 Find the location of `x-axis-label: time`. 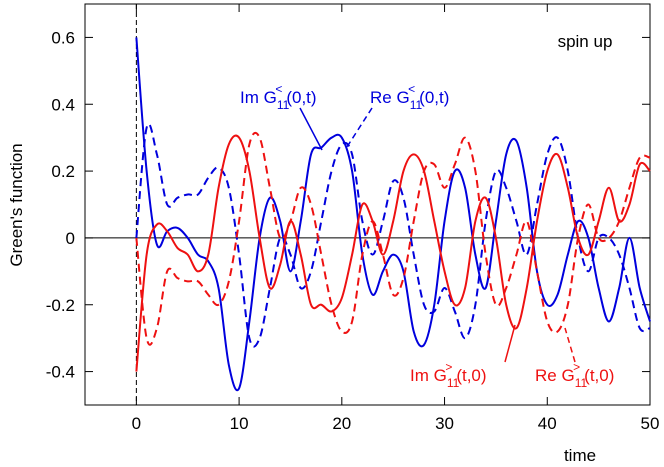

x-axis-label: time is located at coordinates (580, 455).